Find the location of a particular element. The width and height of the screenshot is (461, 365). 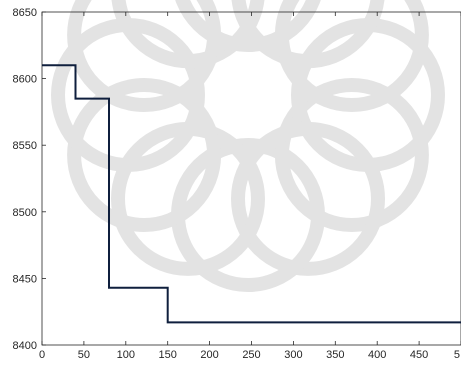

y-tick-label: 8400 is located at coordinates (25, 346).